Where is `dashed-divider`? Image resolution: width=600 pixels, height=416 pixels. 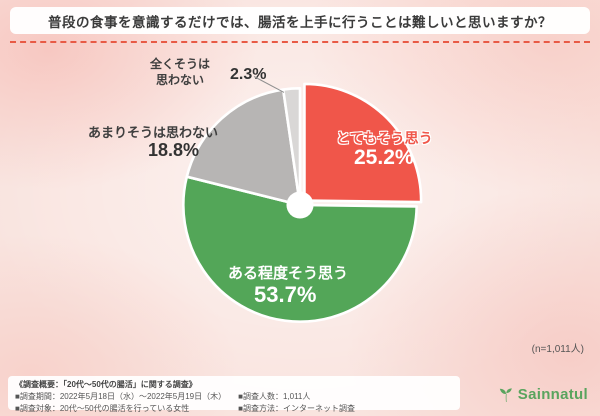
dashed-divider is located at coordinates (300, 42).